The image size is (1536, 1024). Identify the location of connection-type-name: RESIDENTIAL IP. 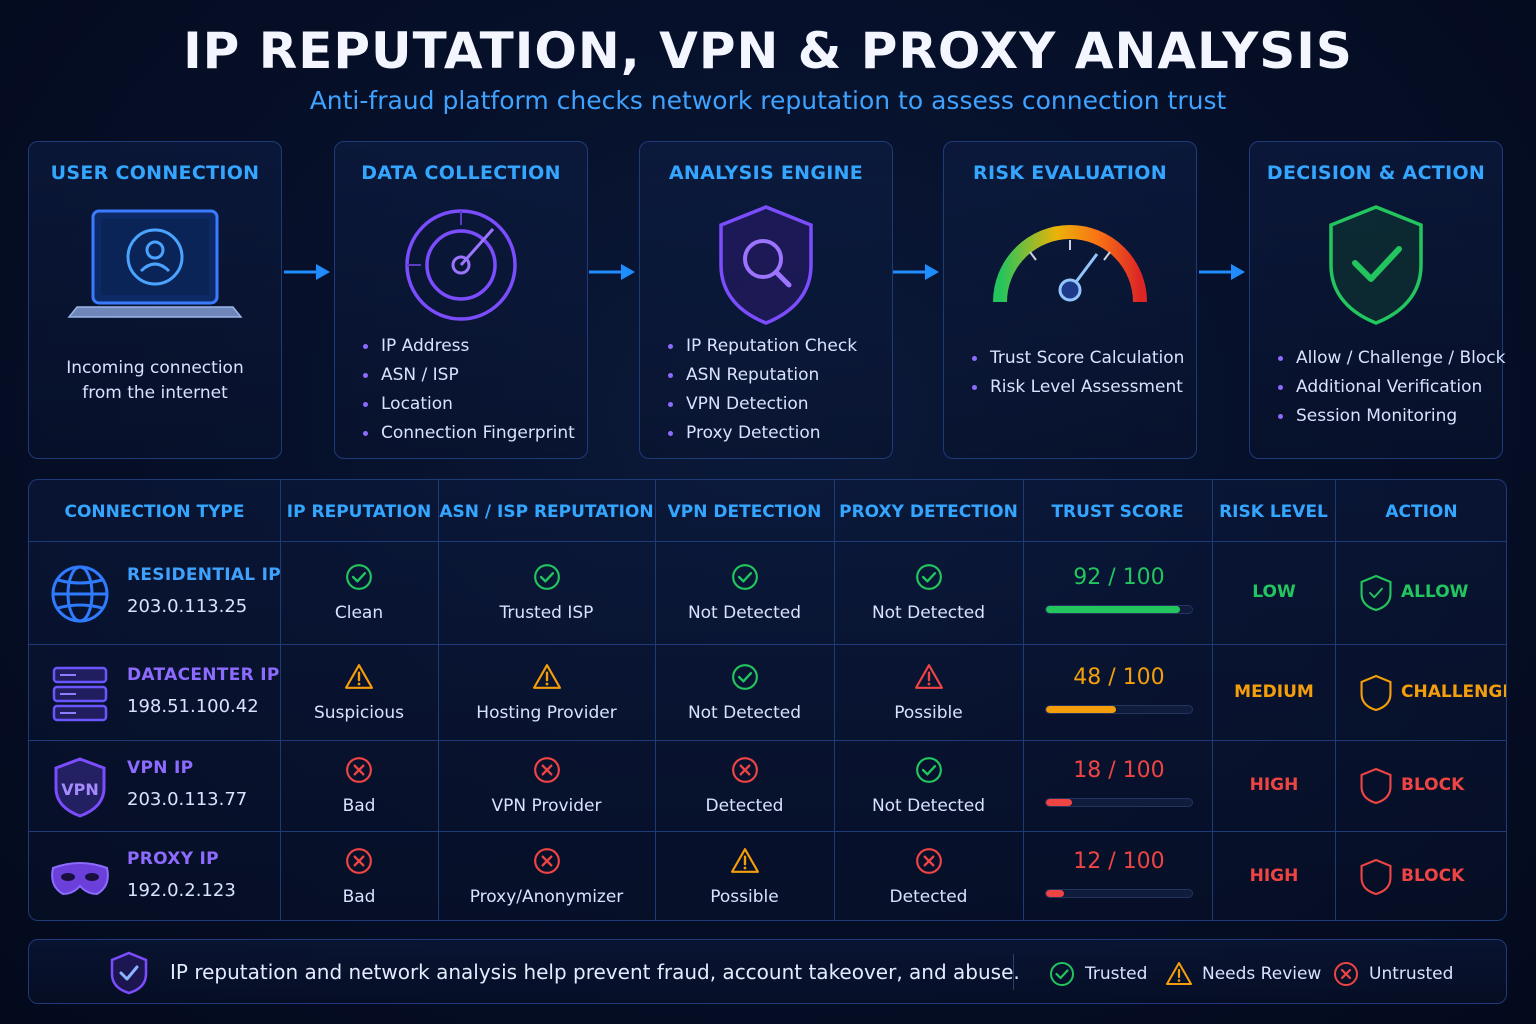
(204, 575).